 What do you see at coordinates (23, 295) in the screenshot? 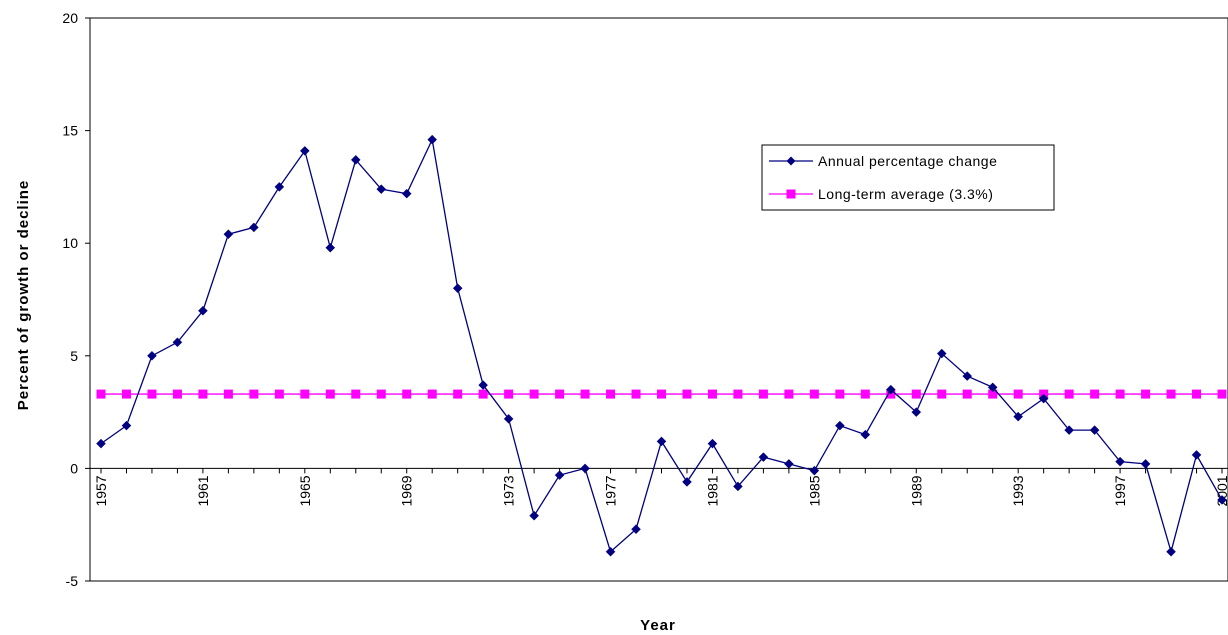
I see `y-axis-title: Percent of growth or decline` at bounding box center [23, 295].